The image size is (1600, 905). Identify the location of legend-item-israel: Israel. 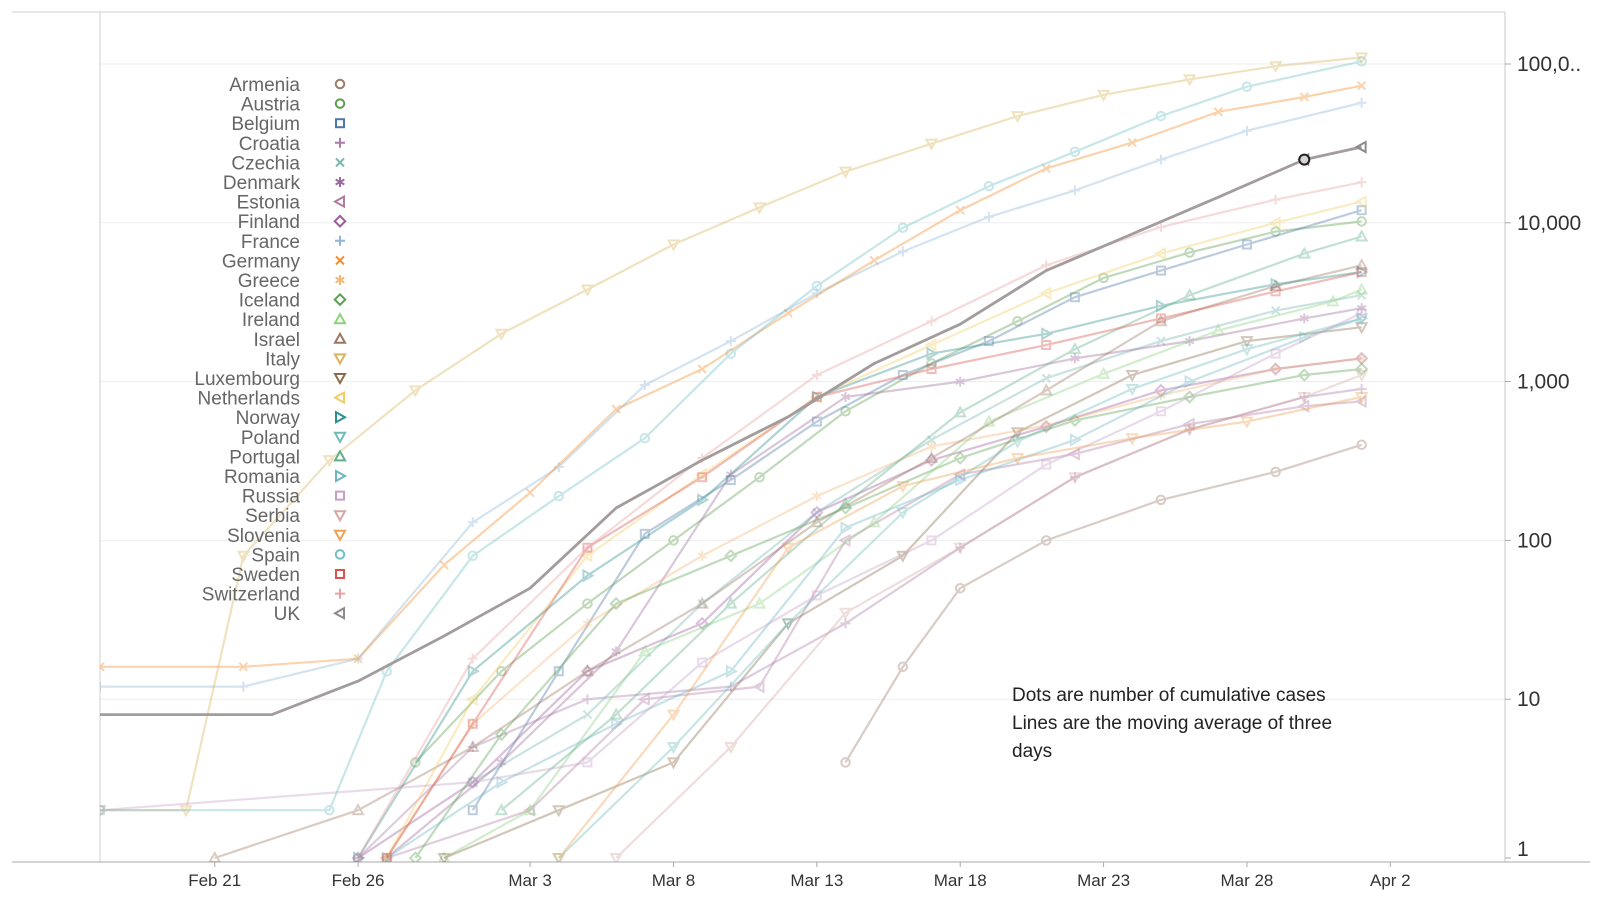
(300, 340).